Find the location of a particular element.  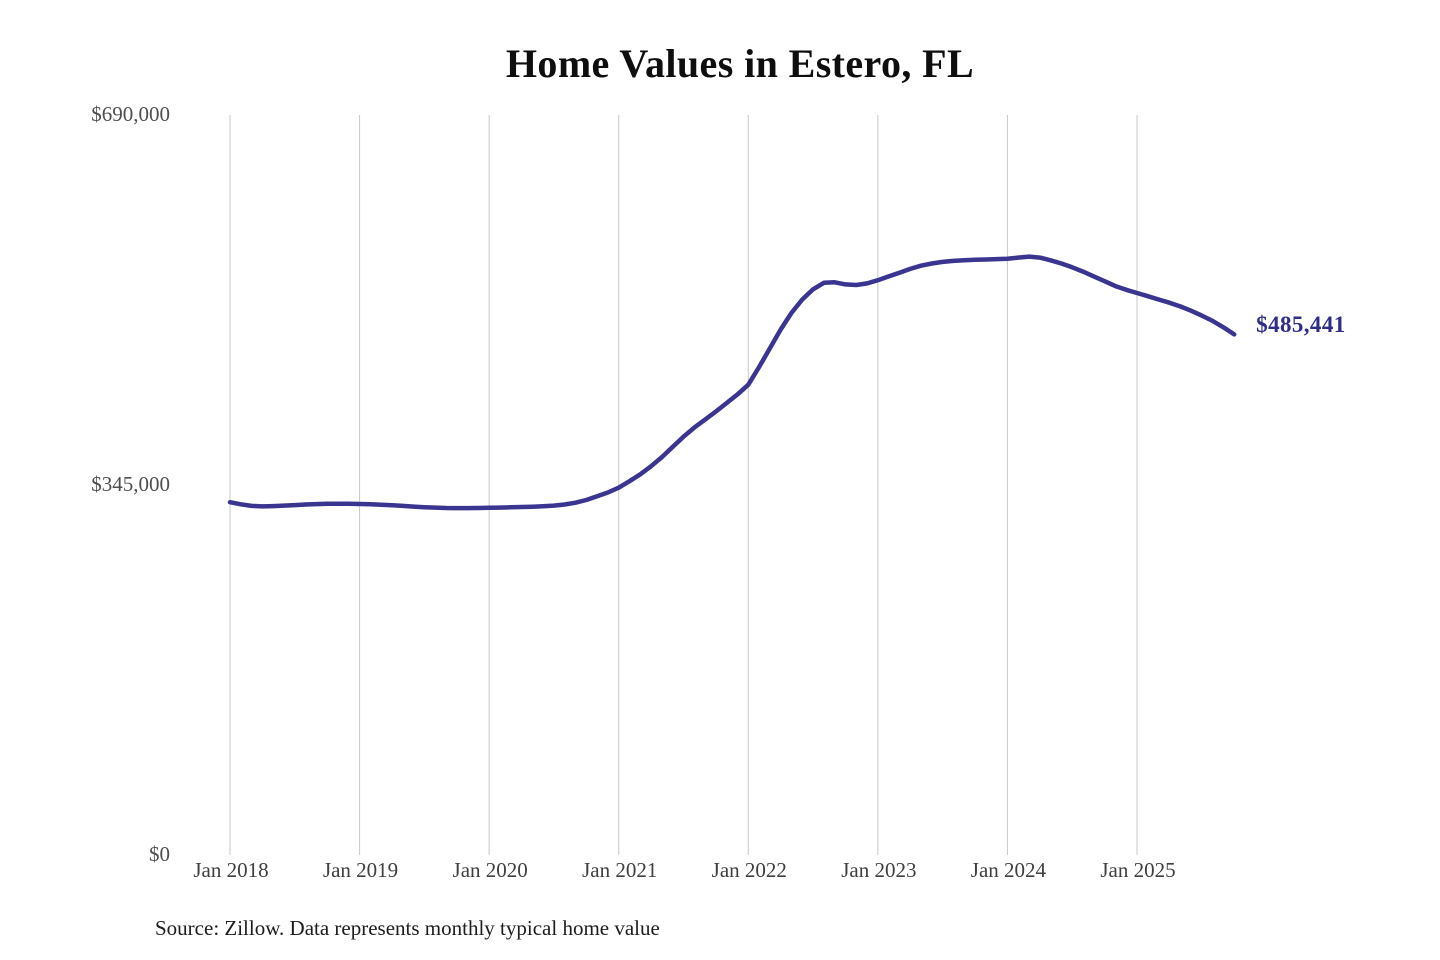

x-tick-label: Jan 2018 is located at coordinates (231, 870).